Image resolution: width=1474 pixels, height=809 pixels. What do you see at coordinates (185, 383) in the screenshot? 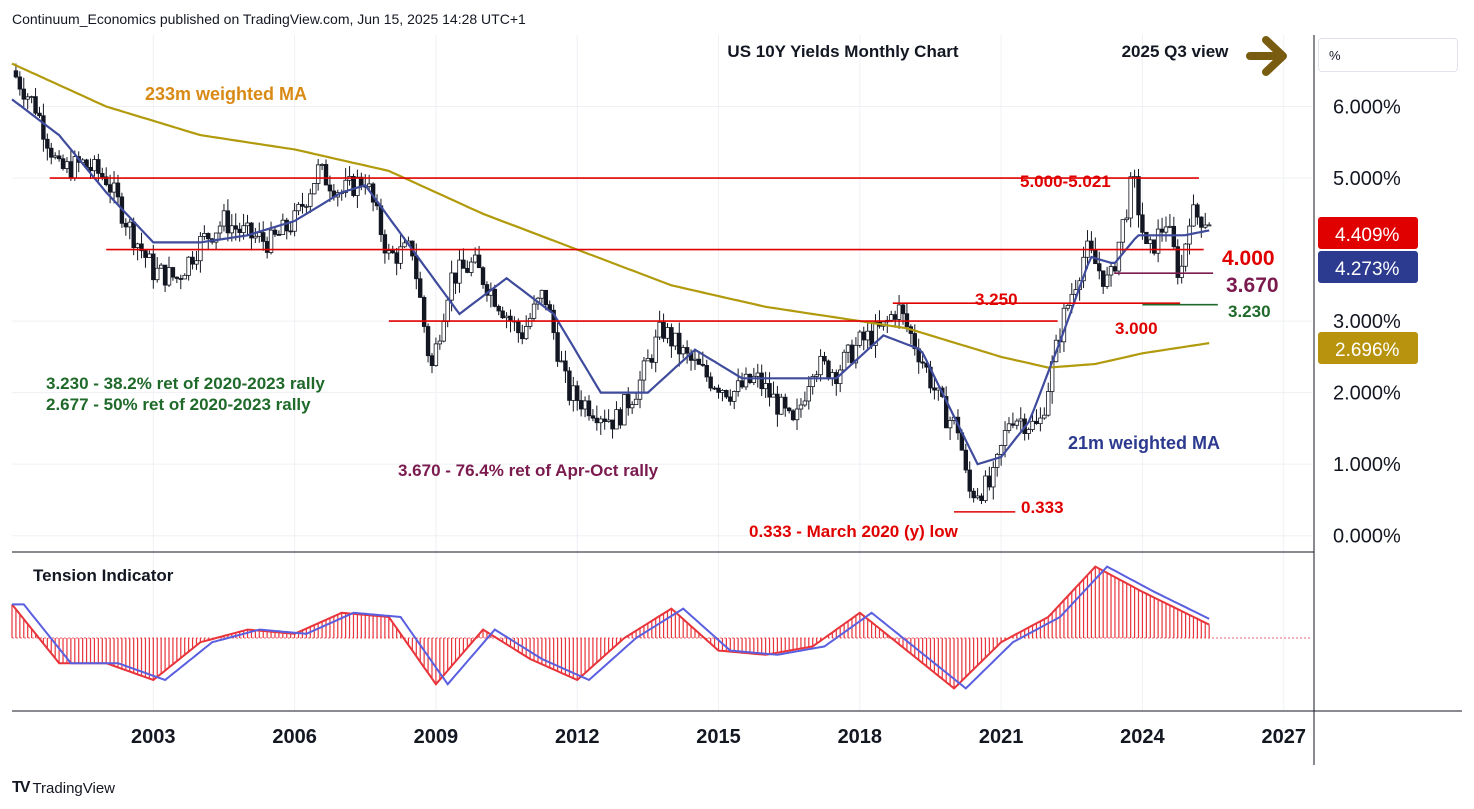
I see `fib-38-label: 3.230 - 38.2% ret of 2020-2023 rally` at bounding box center [185, 383].